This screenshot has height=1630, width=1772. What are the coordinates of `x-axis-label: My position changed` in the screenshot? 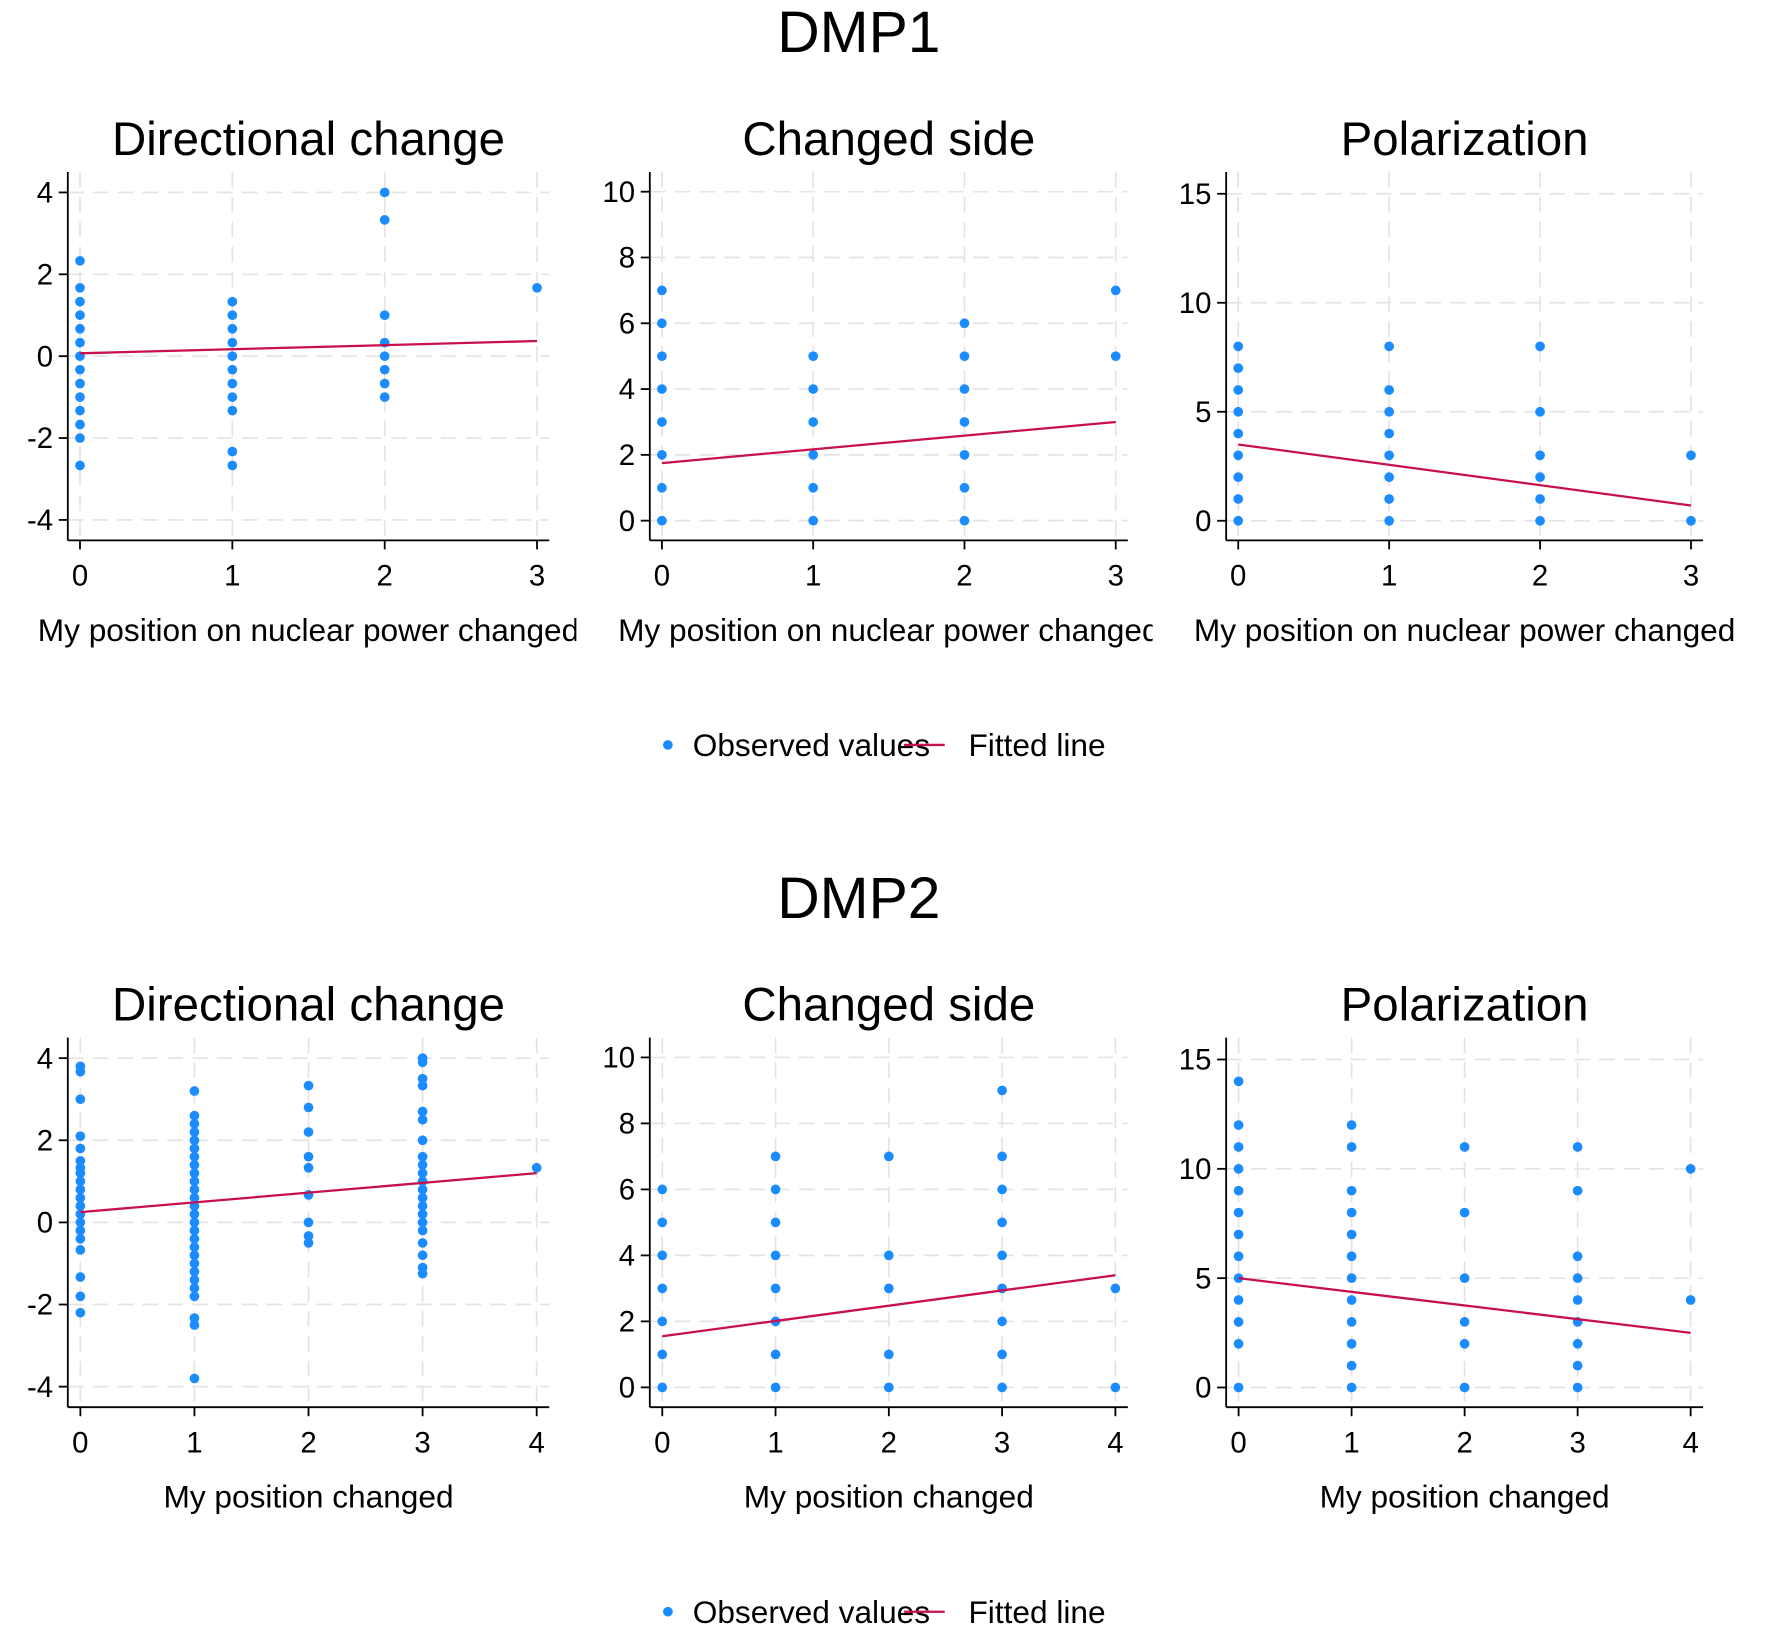 It's located at (889, 1497).